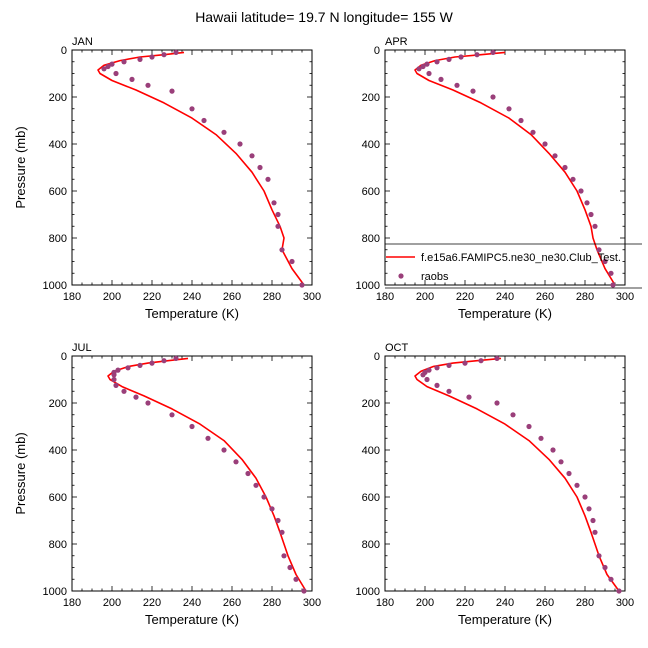  I want to click on apr-x-axis-label: Temperature (K), so click(505, 313).